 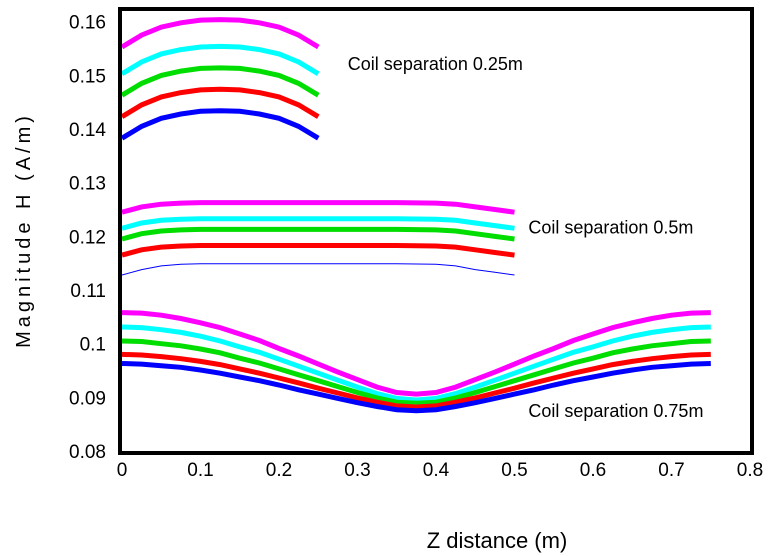 I want to click on x-tick-label: 0.4, so click(x=436, y=470).